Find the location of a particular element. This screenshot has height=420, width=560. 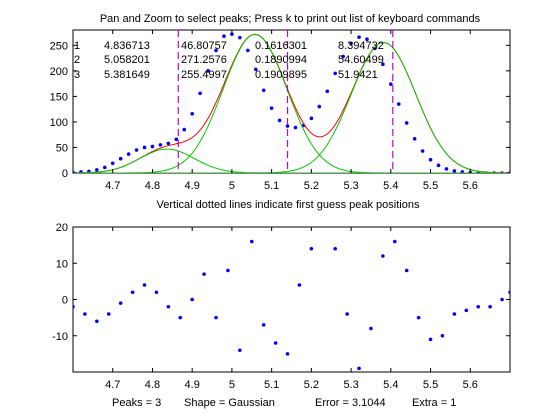

y-tick-label: 200 is located at coordinates (59, 72).